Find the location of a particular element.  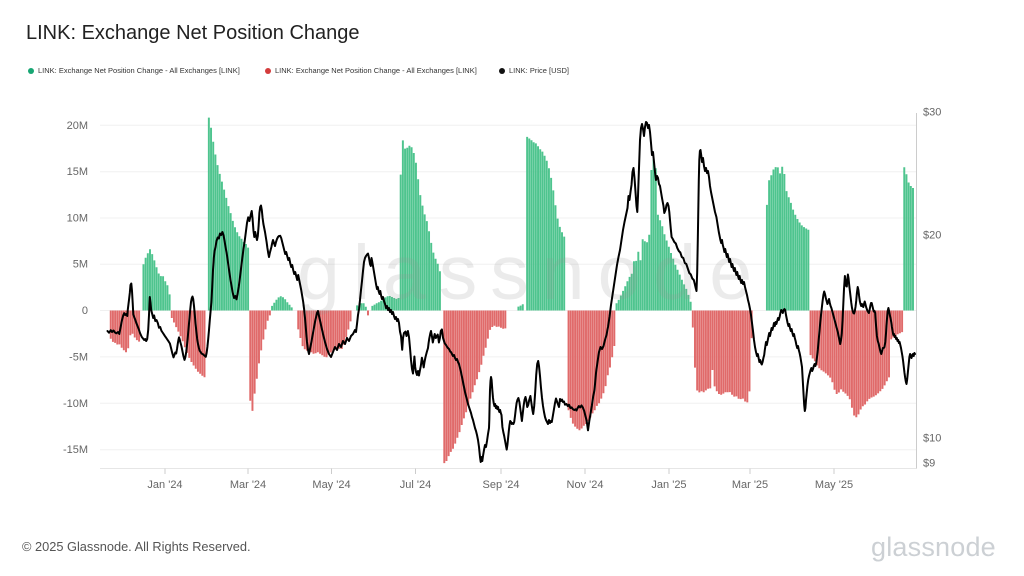

svg-text: -10M is located at coordinates (75, 404).